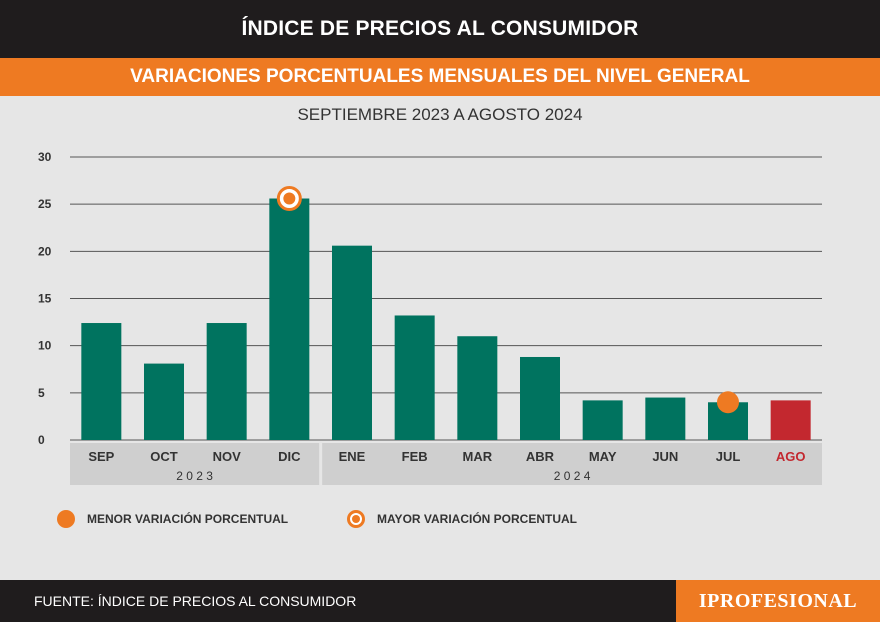  I want to click on y-tick-label: 30, so click(45, 157).